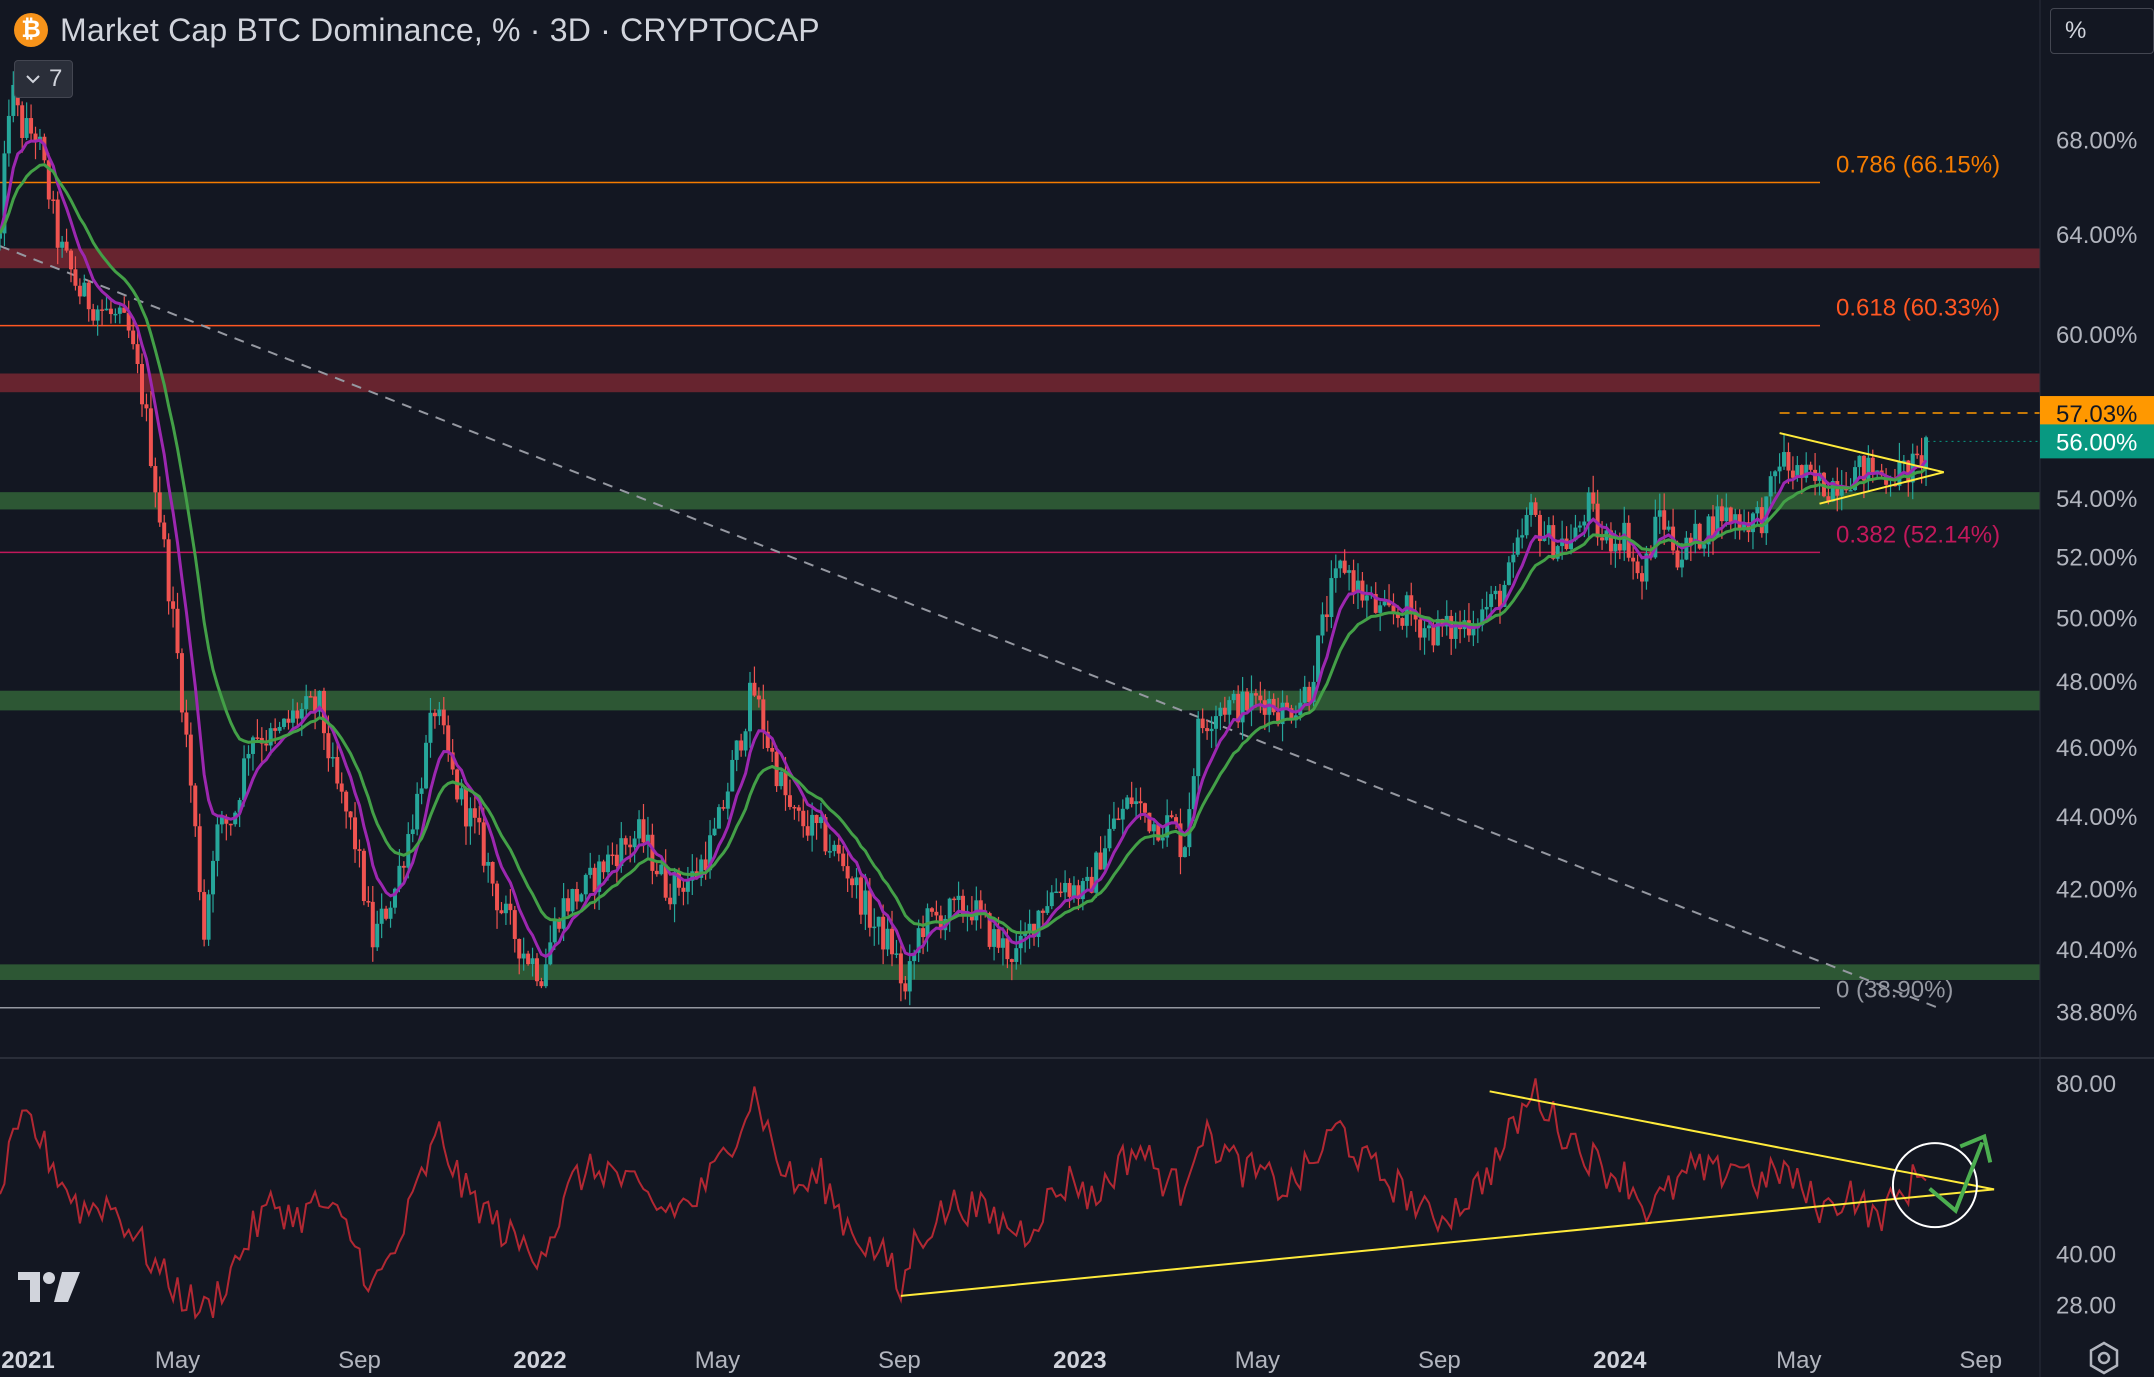 This screenshot has width=2154, height=1377. What do you see at coordinates (1001, 1360) in the screenshot?
I see `time-axis: 2021 May Sep 2022 May Sep 2023 May Sep 2024 May Sep` at bounding box center [1001, 1360].